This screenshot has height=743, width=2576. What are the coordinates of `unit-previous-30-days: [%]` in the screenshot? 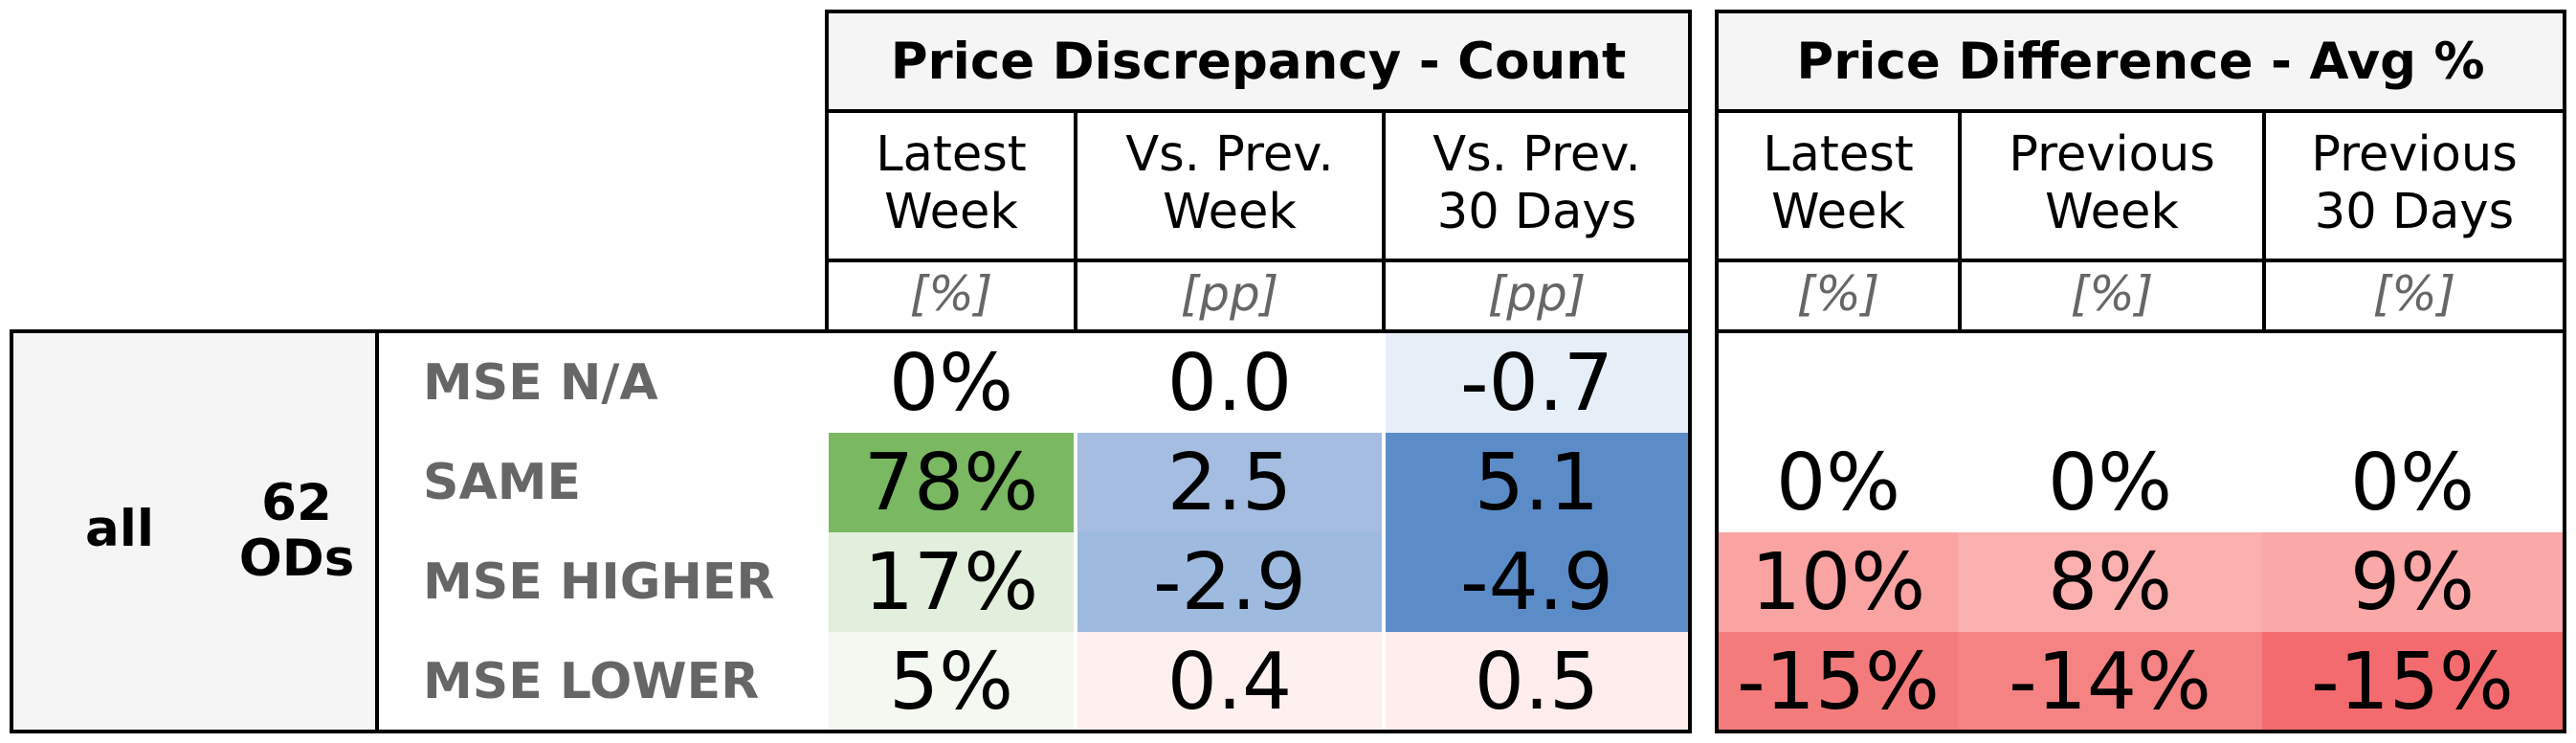 It's located at (2414, 296).